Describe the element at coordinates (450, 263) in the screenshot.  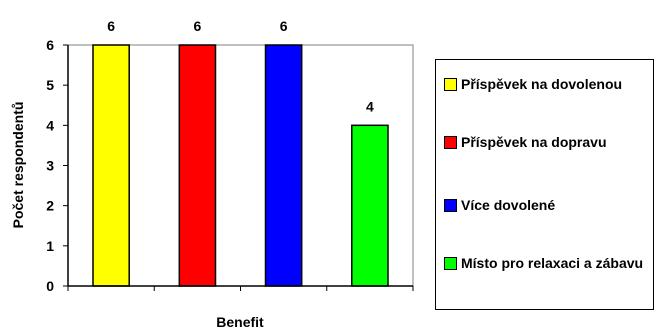
I see `legend-swatch-green` at that location.